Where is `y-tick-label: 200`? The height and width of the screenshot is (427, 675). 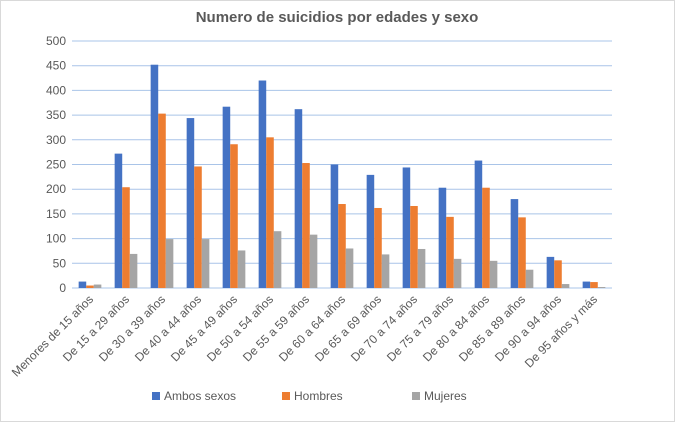 y-tick-label: 200 is located at coordinates (56, 189).